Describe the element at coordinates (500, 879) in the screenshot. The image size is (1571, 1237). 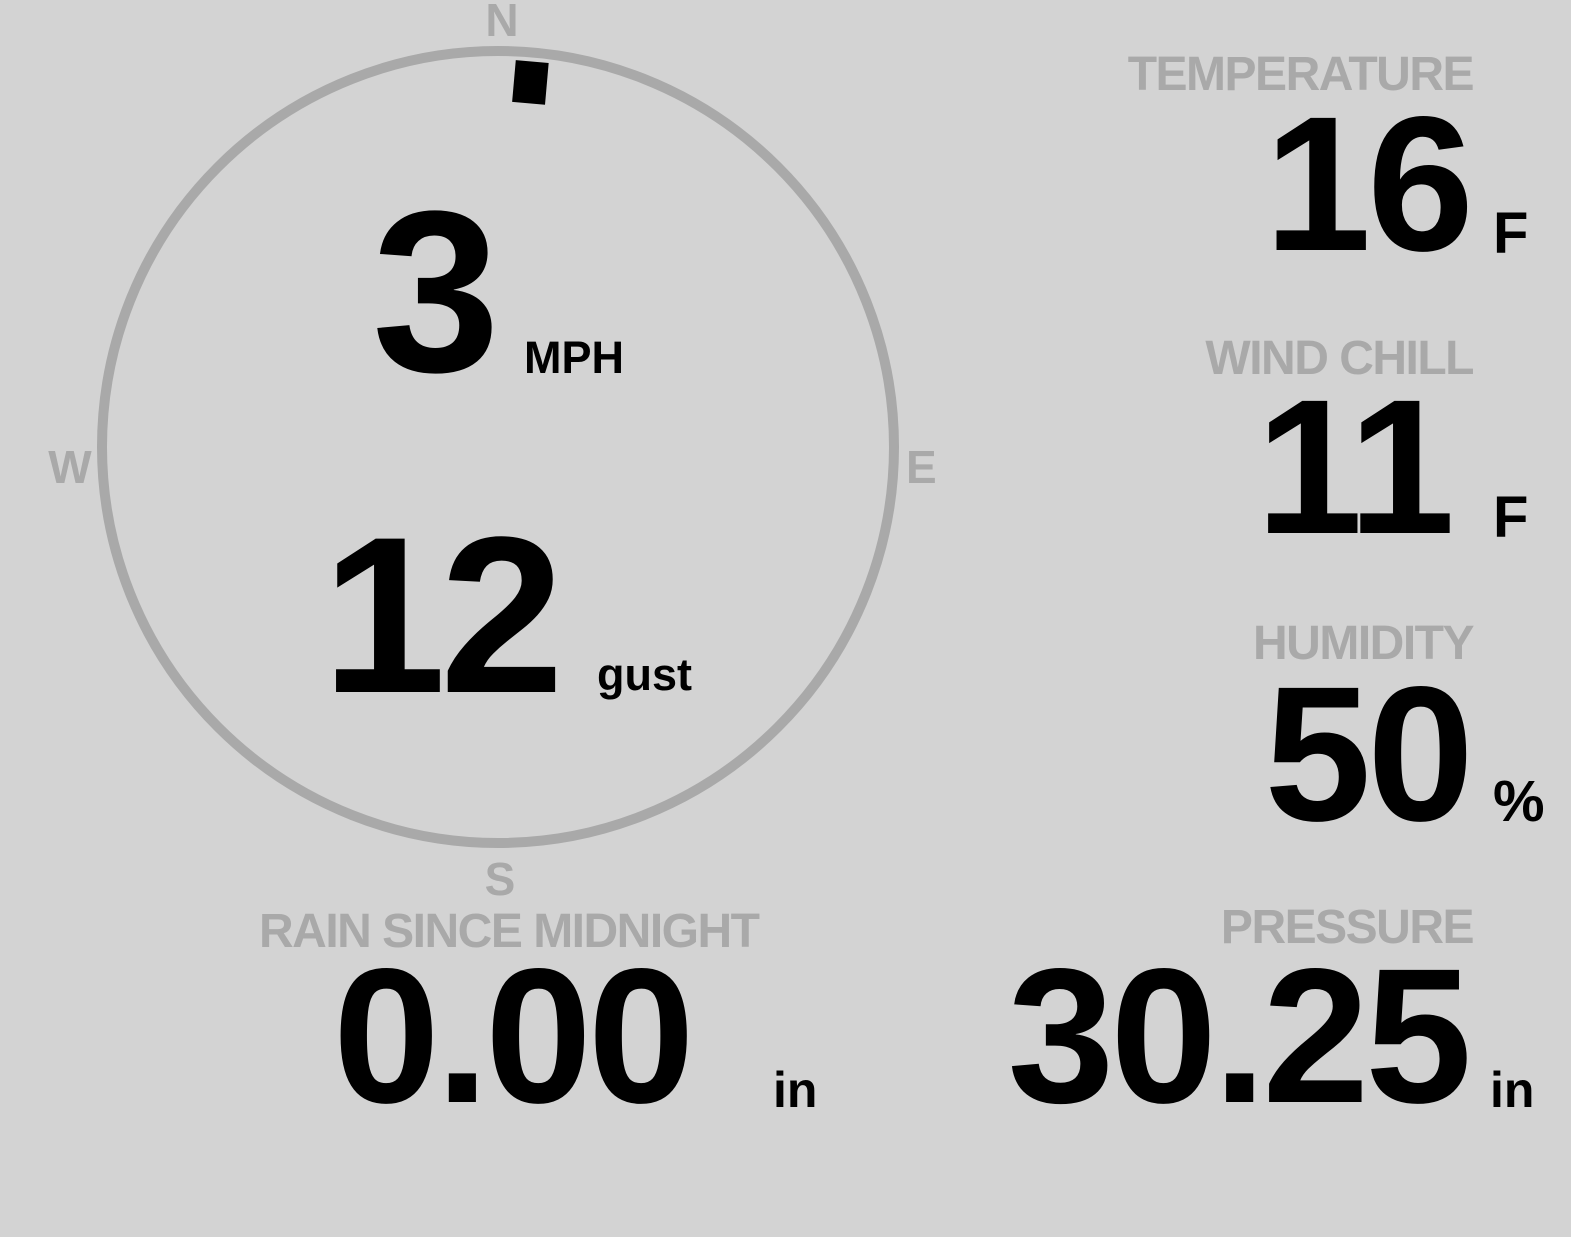
I see `compass-south: S` at that location.